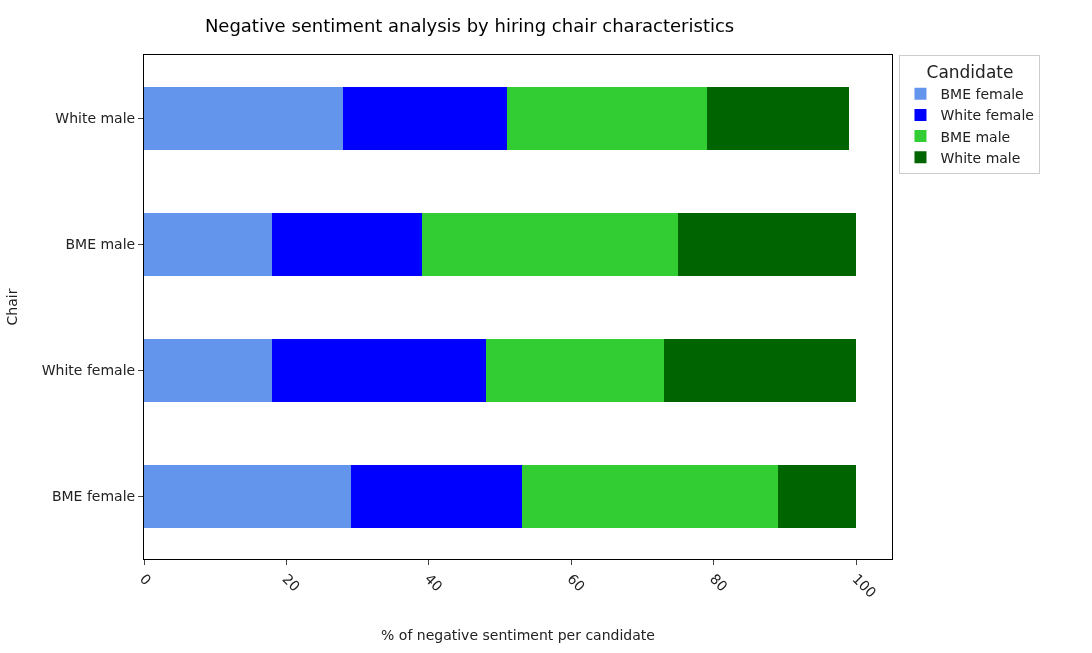  I want to click on y-tick-label: BME female, so click(93, 495).